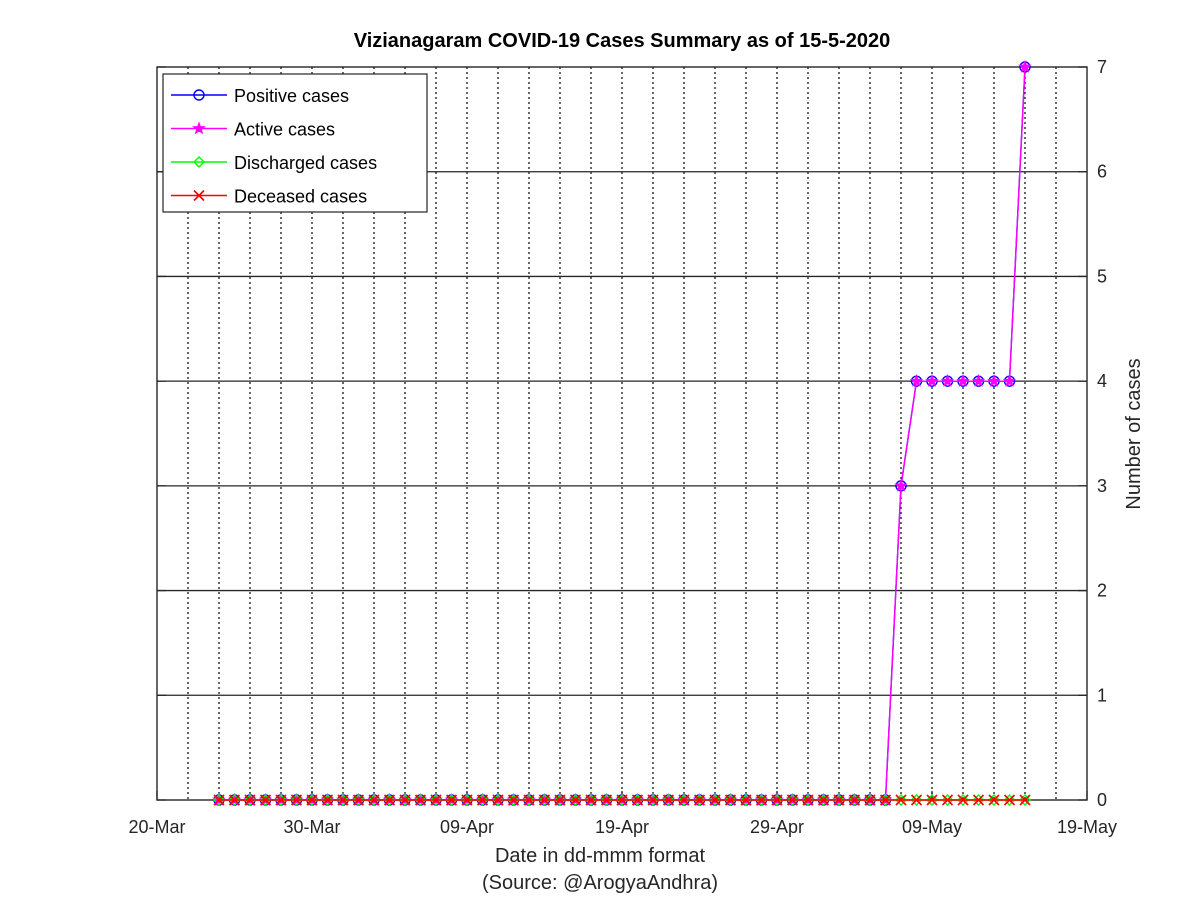  I want to click on x-tick-label: 29-Apr, so click(777, 827).